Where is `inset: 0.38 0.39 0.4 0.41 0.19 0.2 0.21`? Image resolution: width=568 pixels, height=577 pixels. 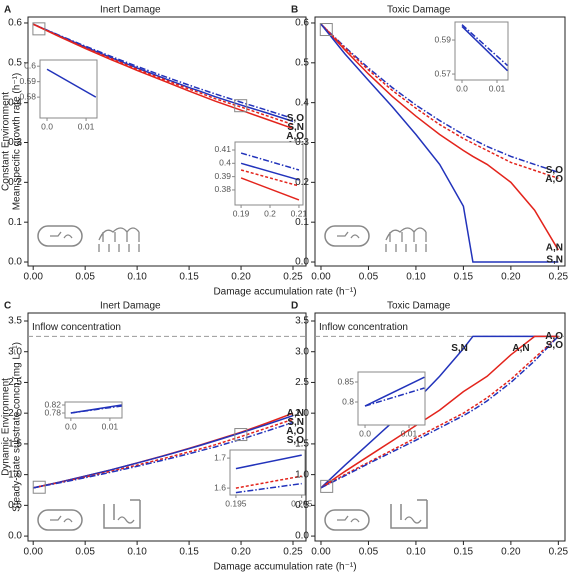 inset: 0.38 0.39 0.4 0.41 0.19 0.2 0.21 is located at coordinates (260, 179).